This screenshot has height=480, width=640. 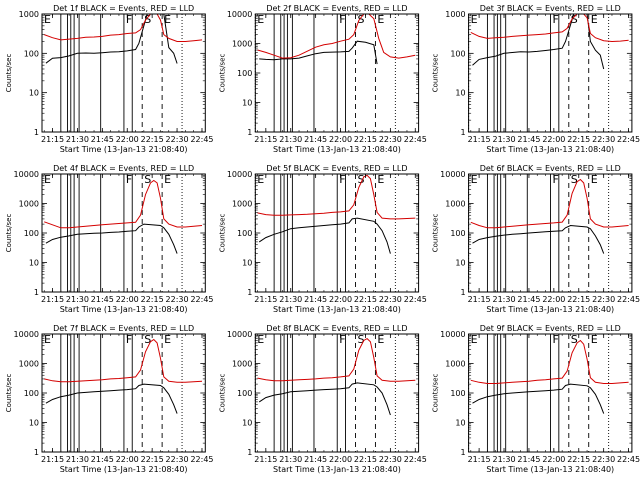 I want to click on panel-title: Det 1f BLACK = Events, RED = LLD, so click(x=123, y=8).